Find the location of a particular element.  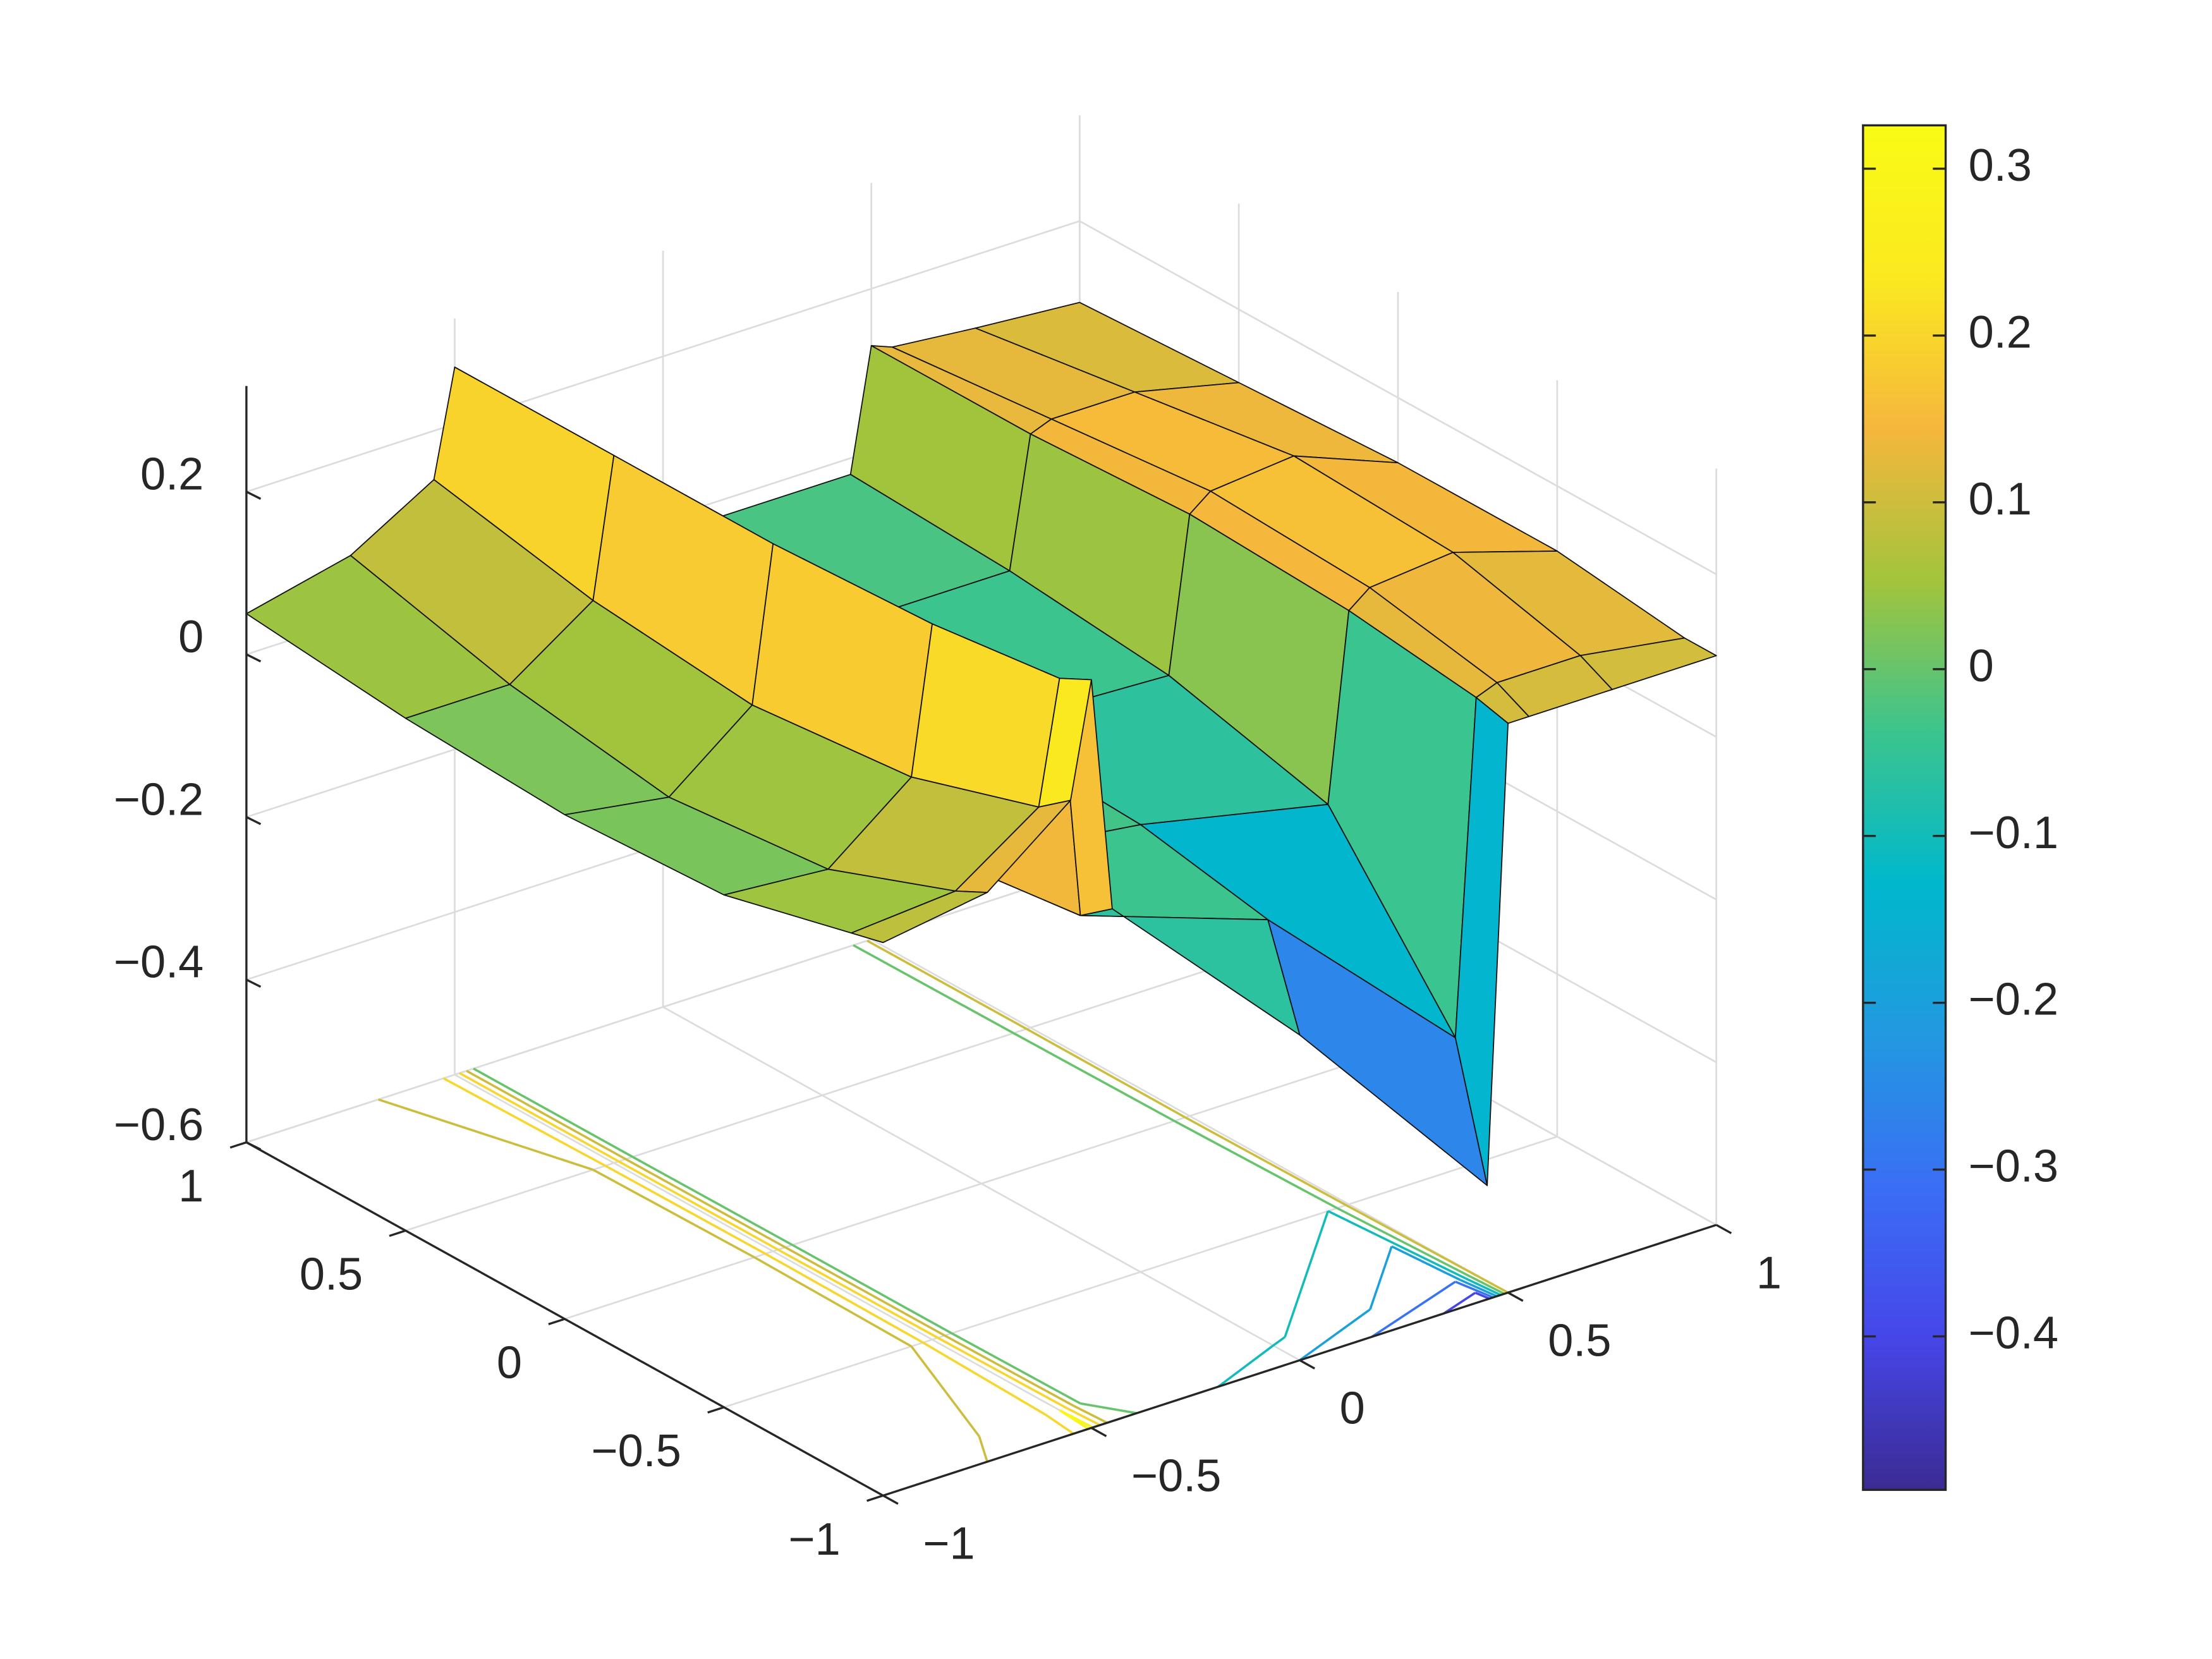

z-tick-label: −0.6 is located at coordinates (159, 1125).